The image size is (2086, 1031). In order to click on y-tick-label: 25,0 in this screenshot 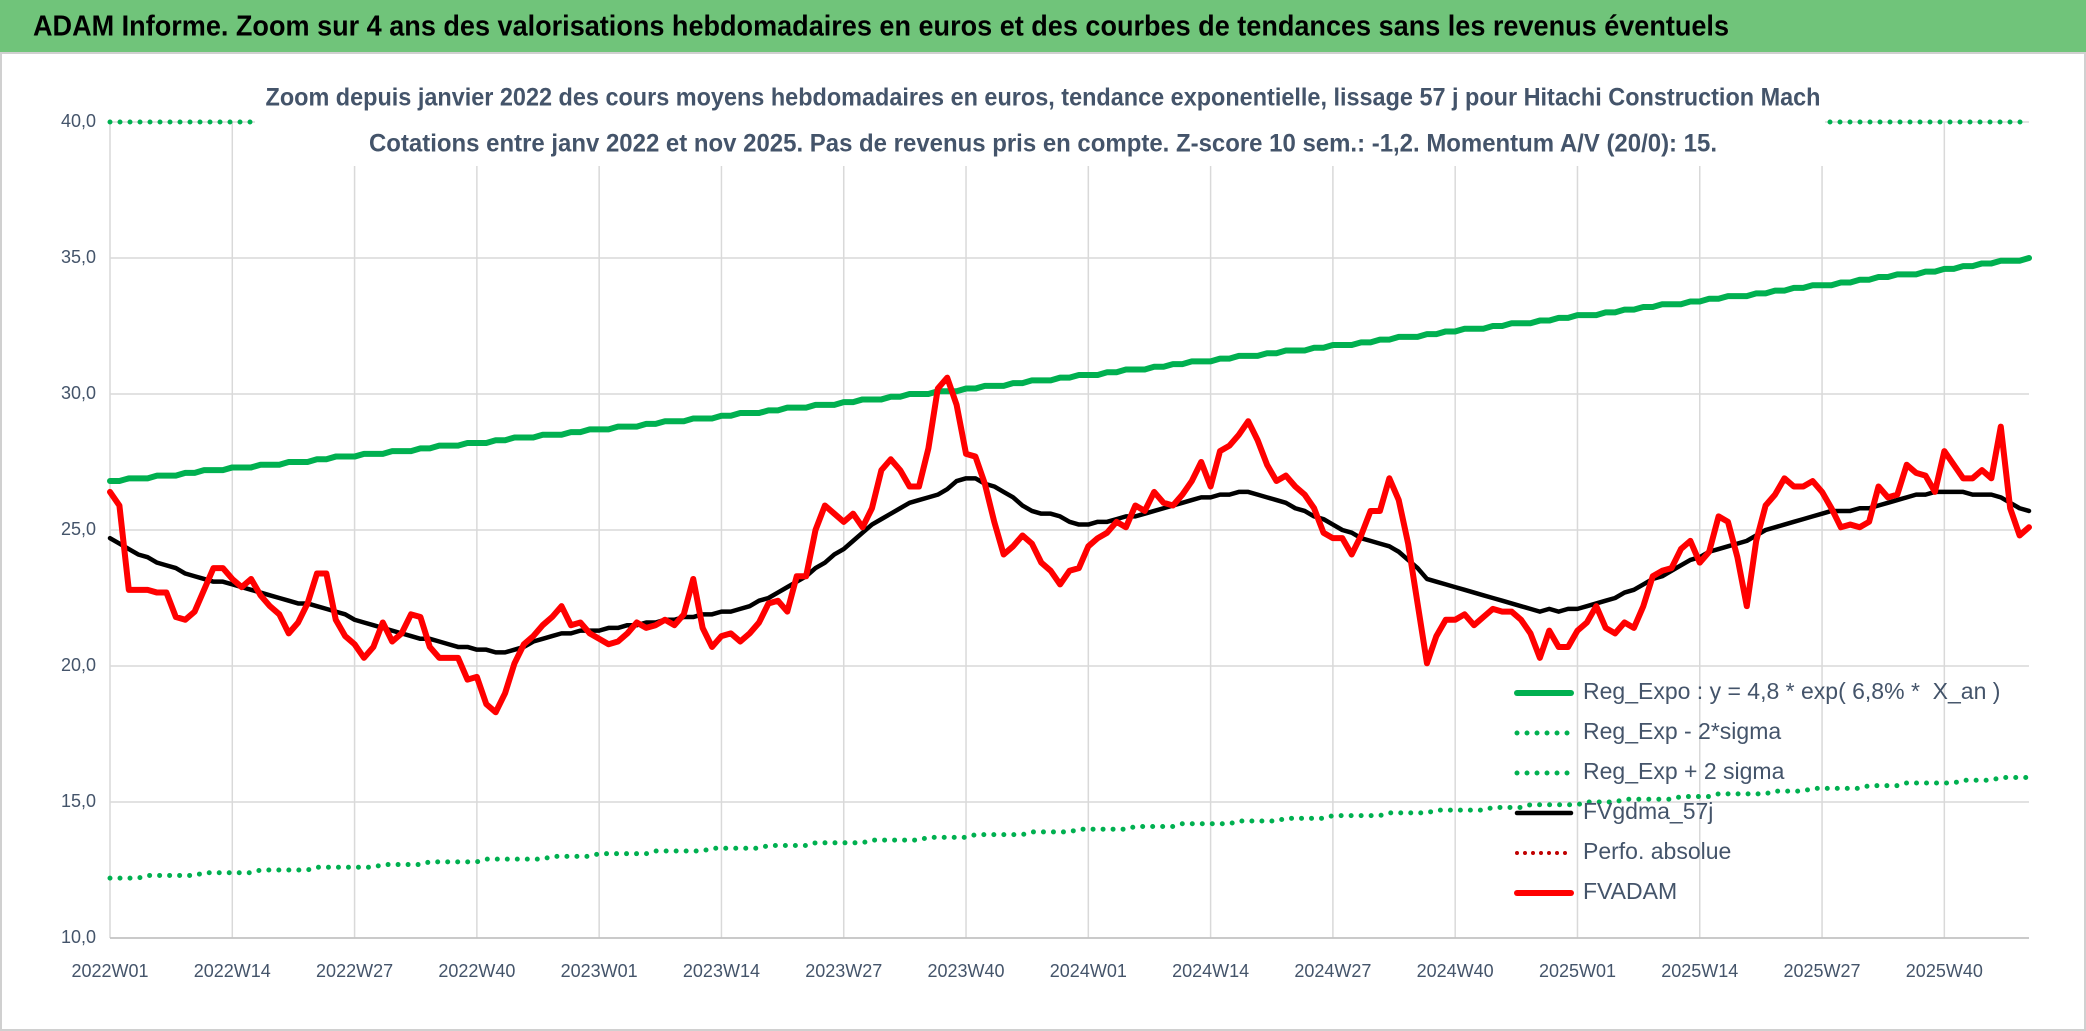, I will do `click(78, 529)`.